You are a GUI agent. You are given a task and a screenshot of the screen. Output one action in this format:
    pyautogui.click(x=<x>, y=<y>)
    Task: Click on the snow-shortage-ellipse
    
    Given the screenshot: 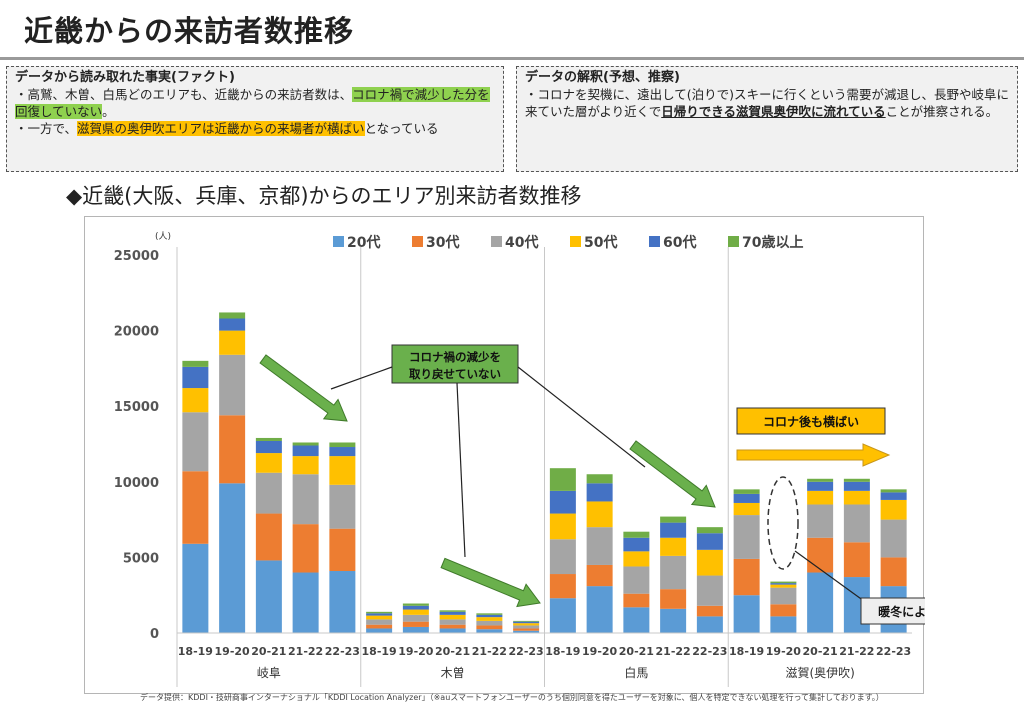 What is the action you would take?
    pyautogui.click(x=783, y=523)
    